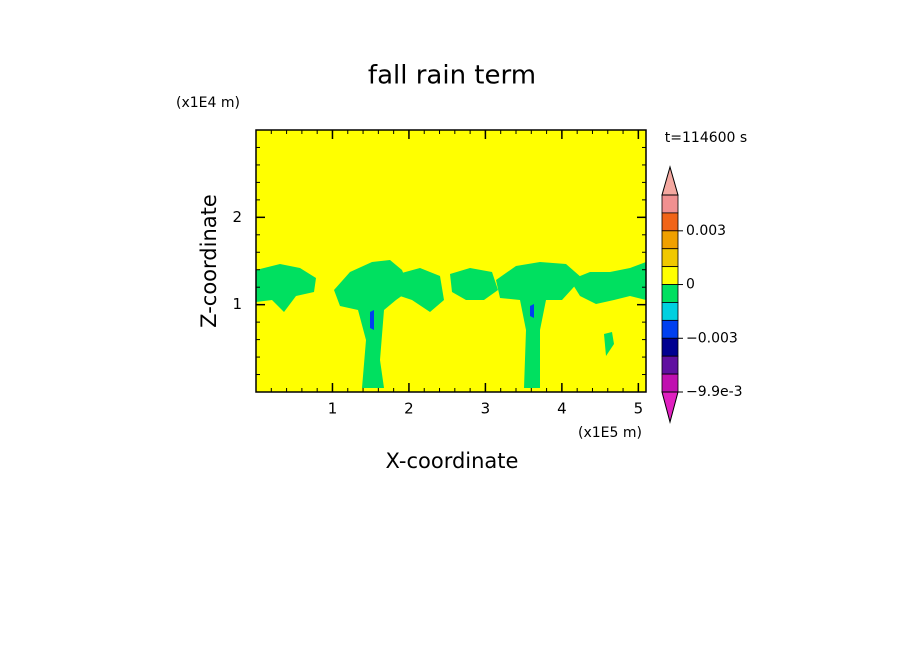 Image resolution: width=904 pixels, height=654 pixels. What do you see at coordinates (562, 409) in the screenshot?
I see `x-tick-label: 4` at bounding box center [562, 409].